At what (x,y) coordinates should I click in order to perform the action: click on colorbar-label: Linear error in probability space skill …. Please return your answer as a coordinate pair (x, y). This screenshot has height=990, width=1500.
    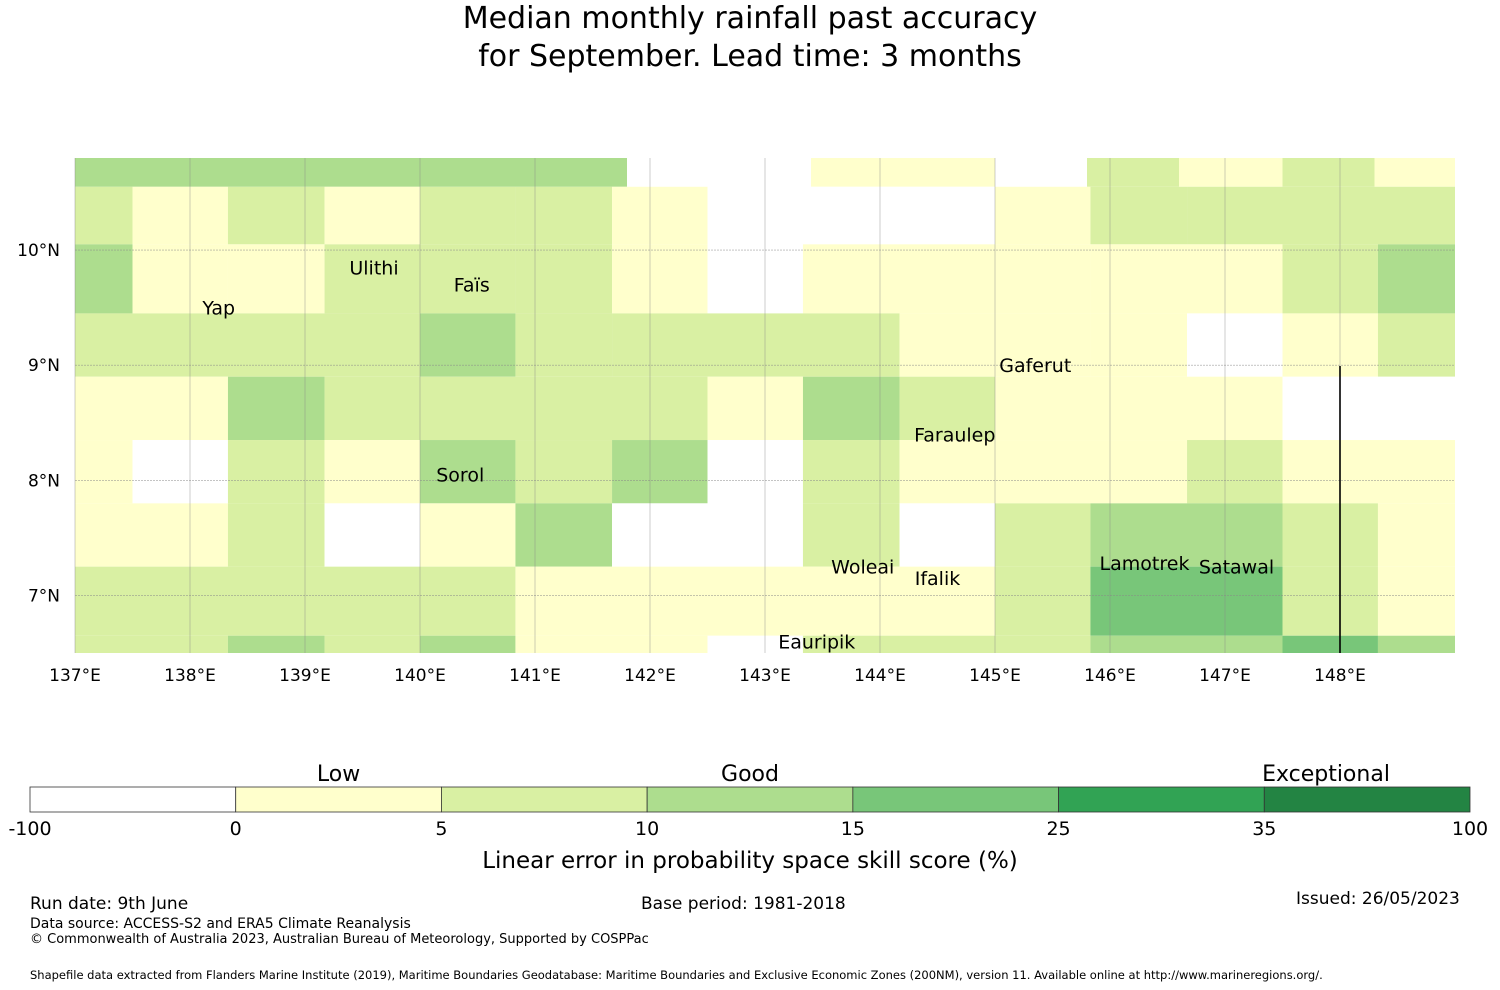
    Looking at the image, I should click on (750, 861).